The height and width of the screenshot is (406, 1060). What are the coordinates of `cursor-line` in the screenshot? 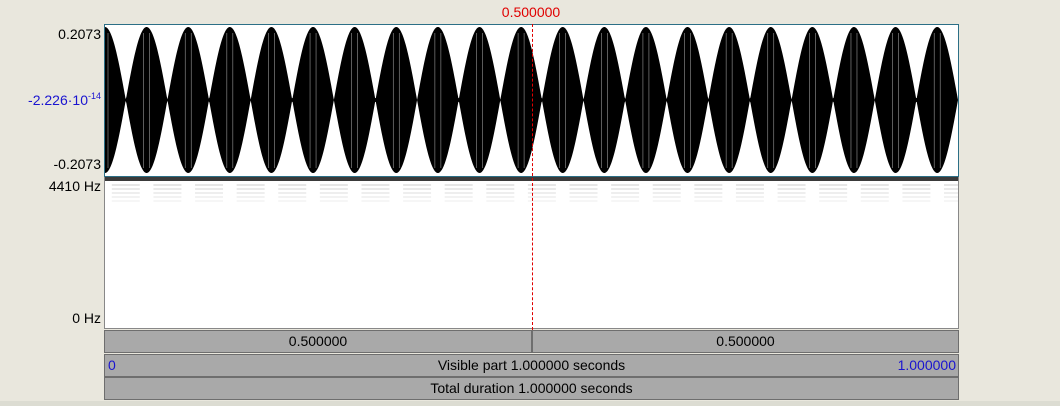 It's located at (532, 177).